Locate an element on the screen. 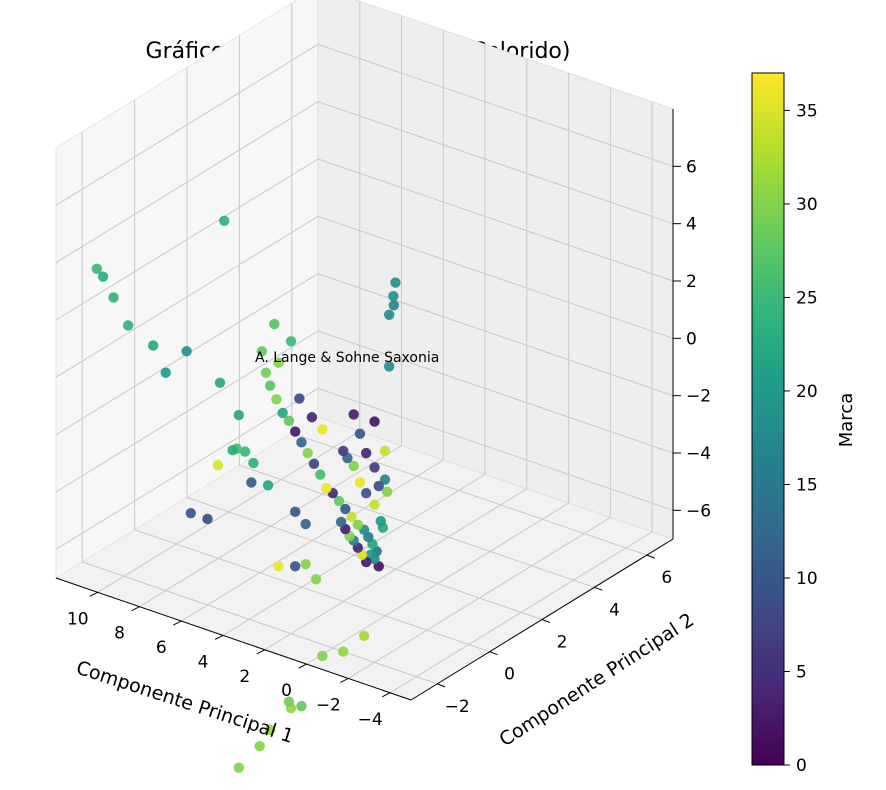 The image size is (886, 790). colorbar-tick-label: 20 is located at coordinates (807, 392).